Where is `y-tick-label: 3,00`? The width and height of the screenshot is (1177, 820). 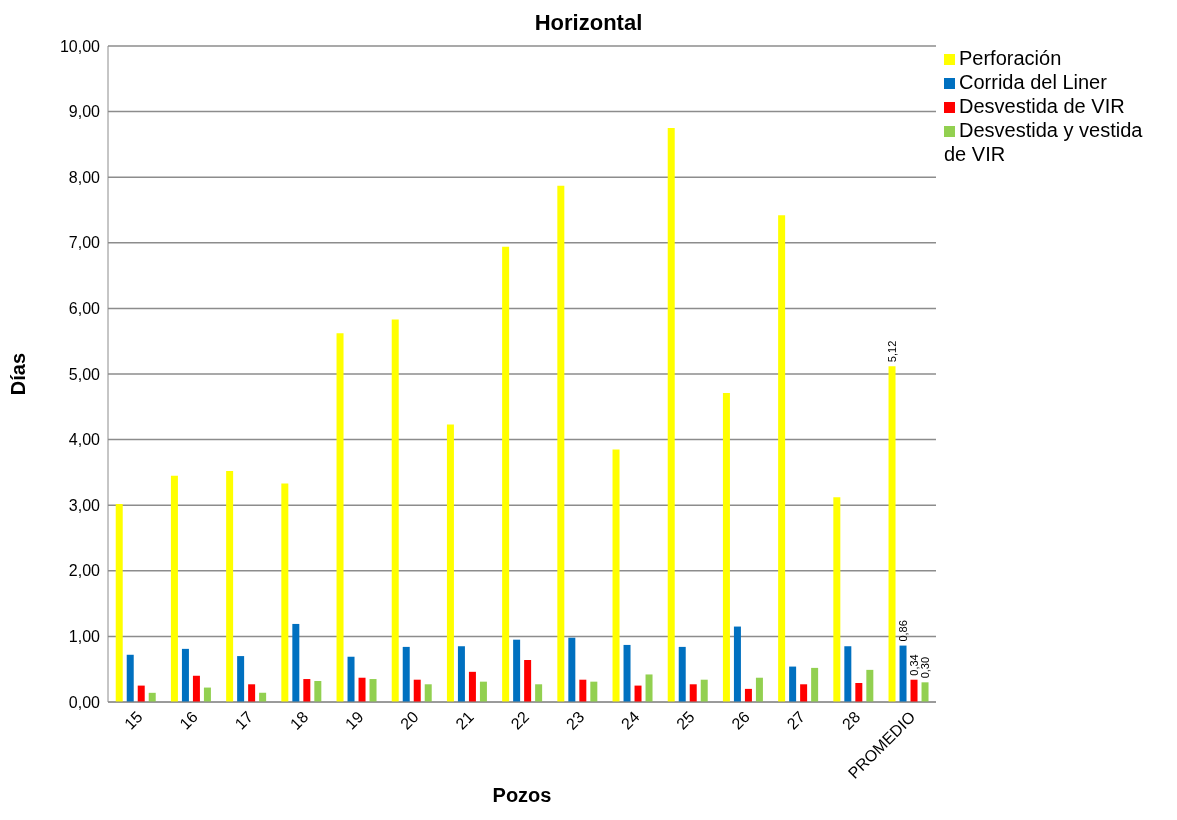 y-tick-label: 3,00 is located at coordinates (84, 505).